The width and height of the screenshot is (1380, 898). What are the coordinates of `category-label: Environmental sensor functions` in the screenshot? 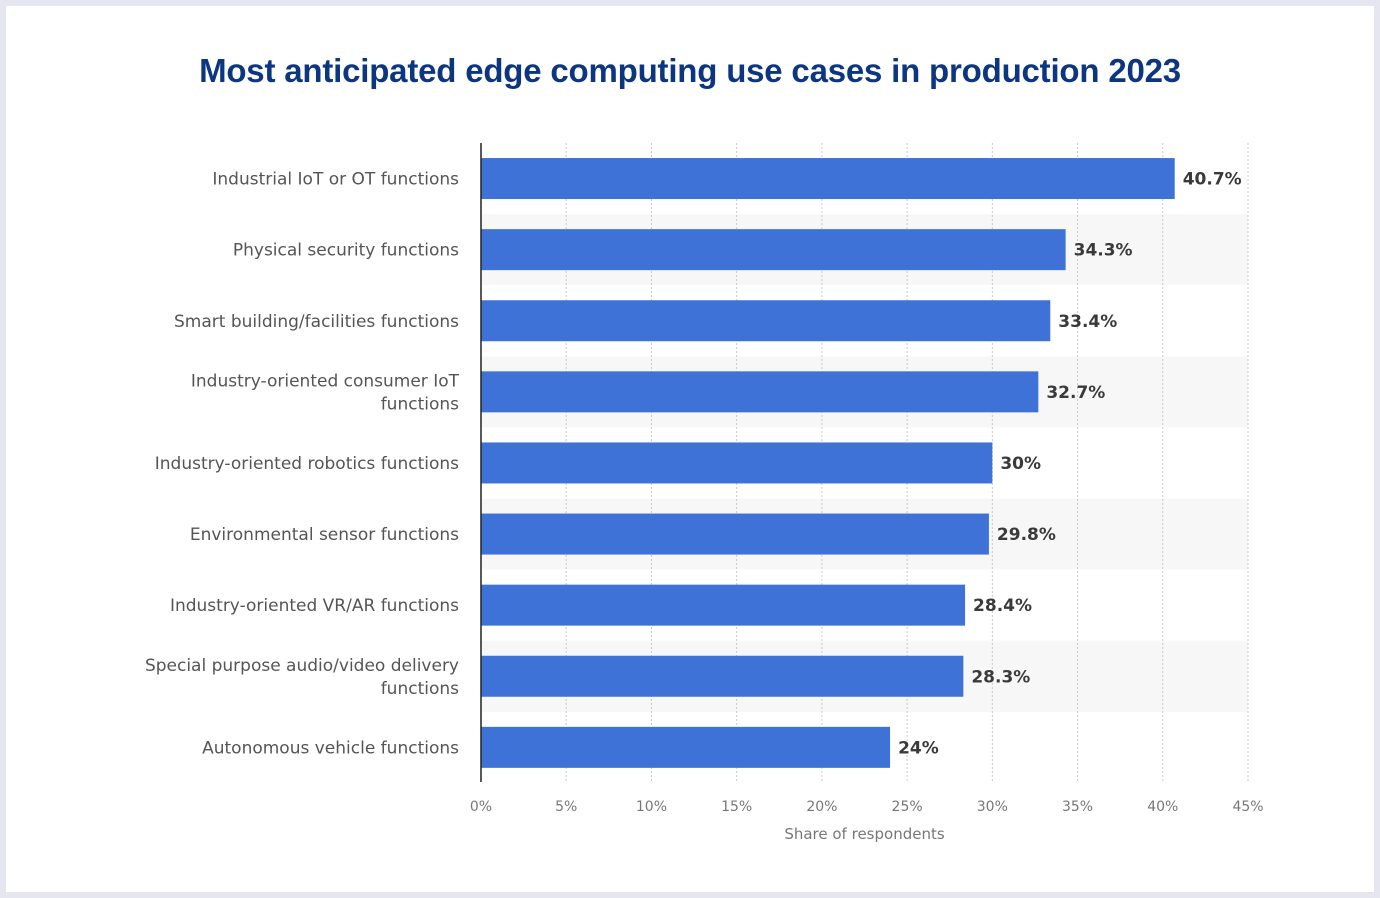 It's located at (324, 535).